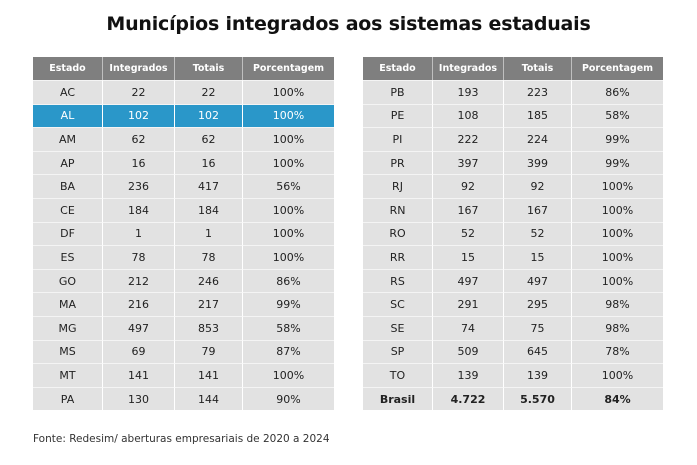 The height and width of the screenshot is (465, 697). Describe the element at coordinates (68, 375) in the screenshot. I see `cell-estado: MT` at that location.